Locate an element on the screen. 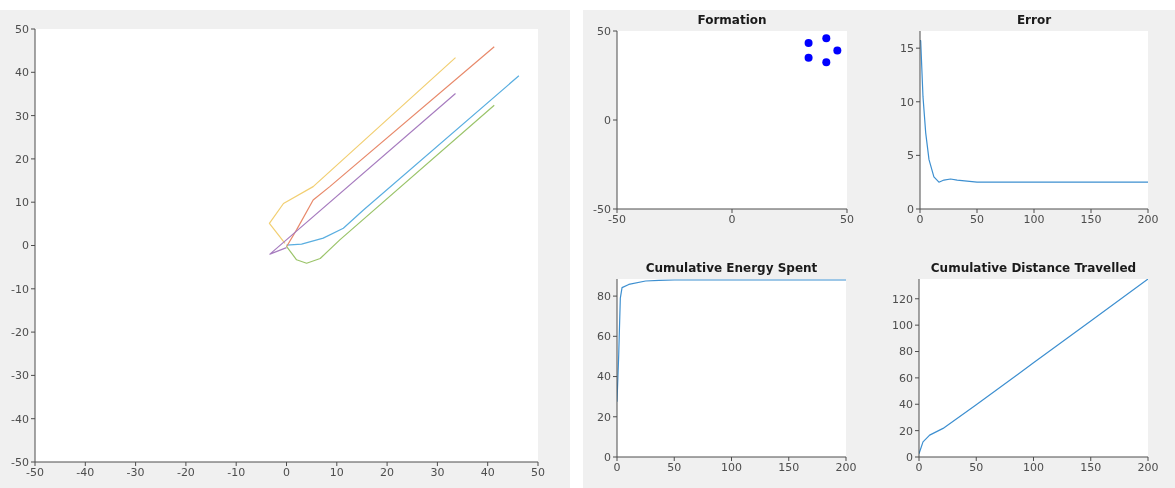 The height and width of the screenshot is (488, 1175). x-tick-label: -20 is located at coordinates (185, 472).